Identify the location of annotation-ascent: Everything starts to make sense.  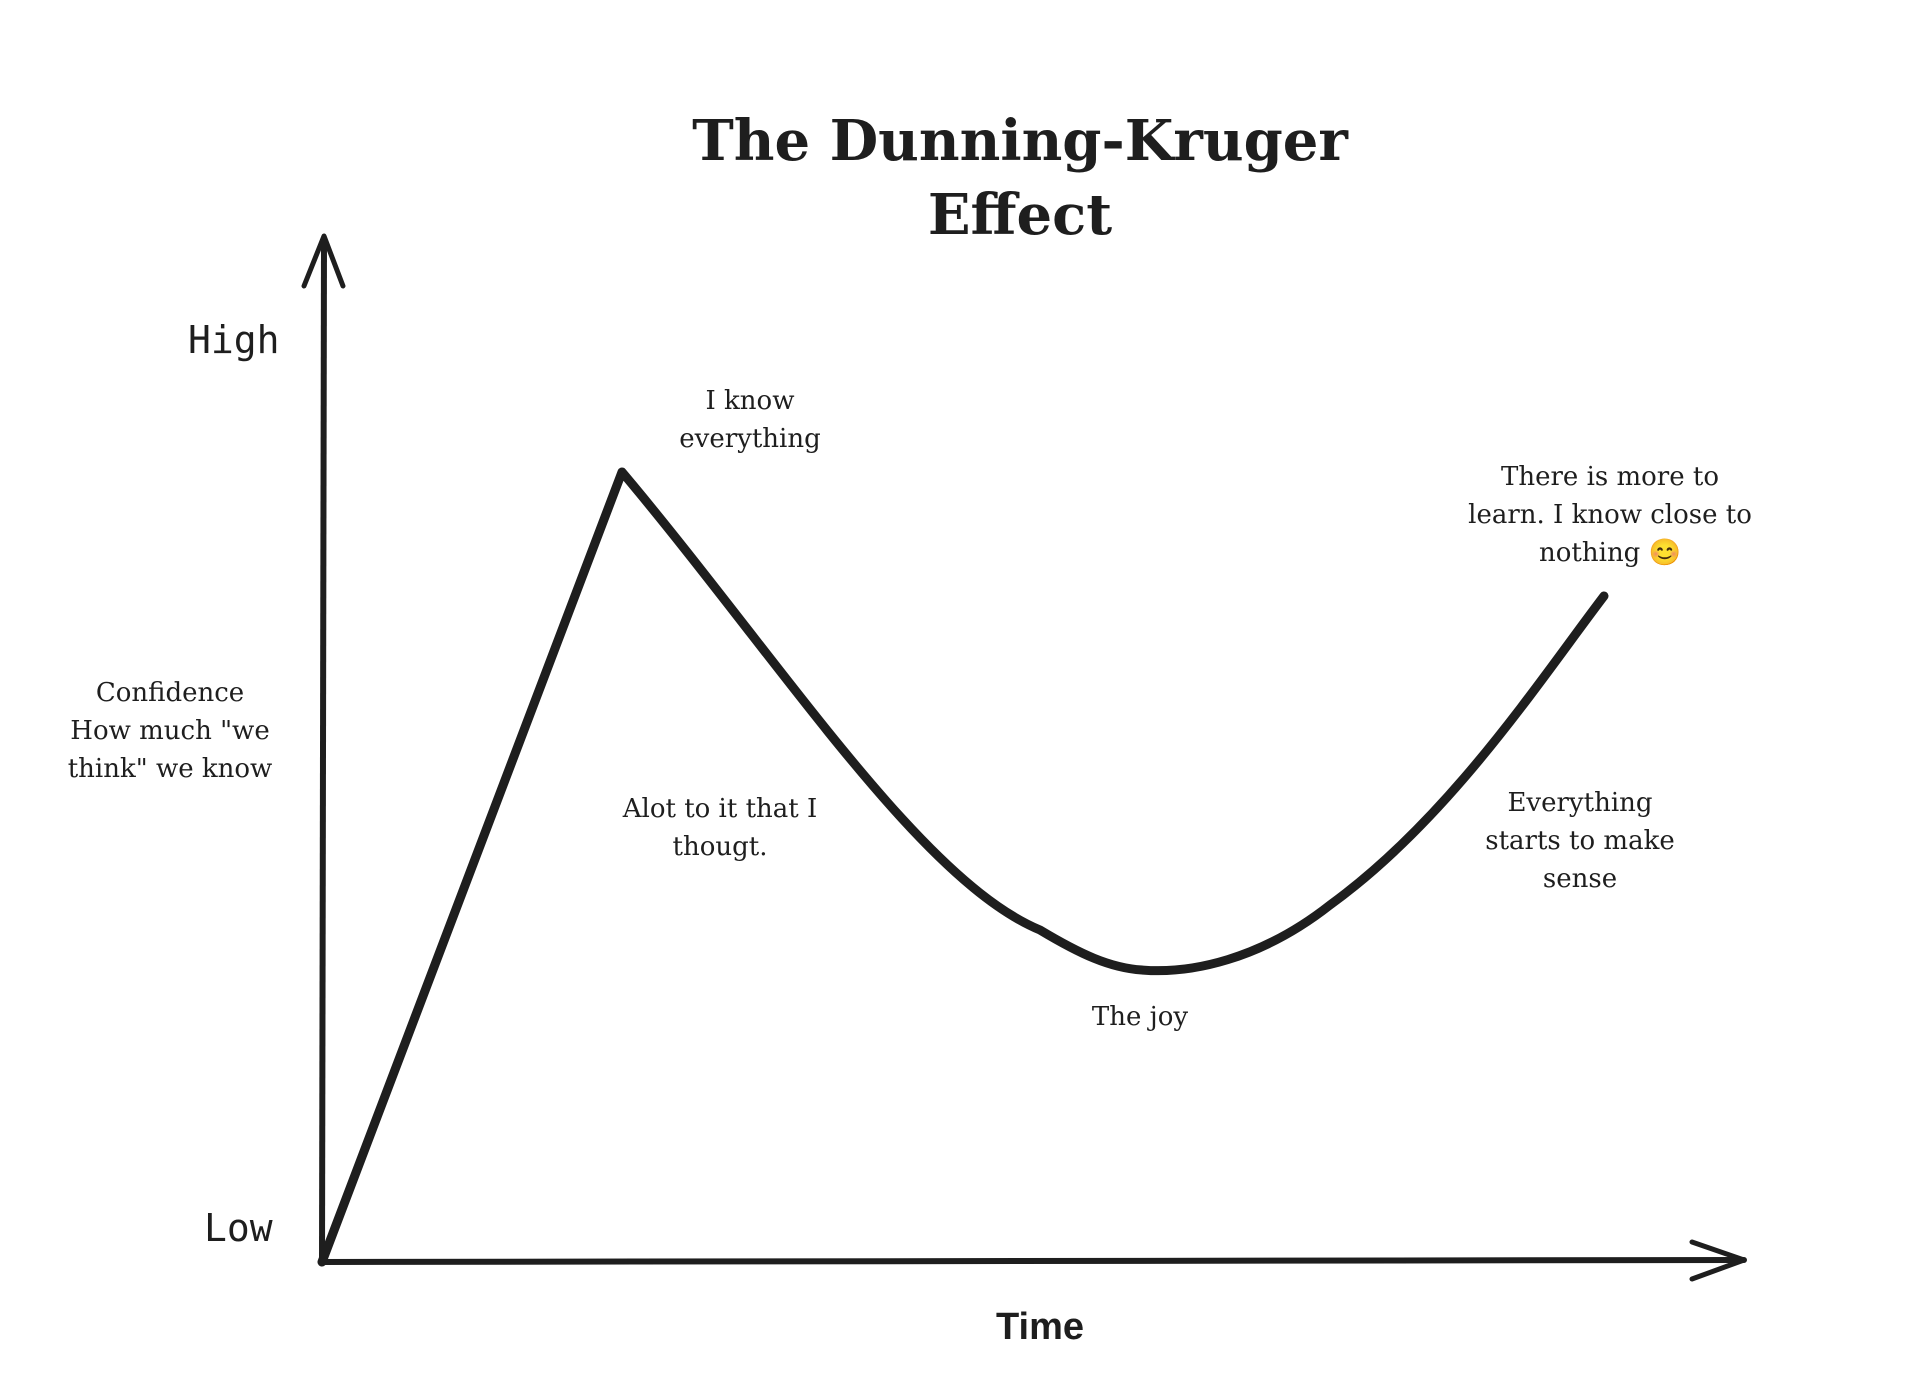
(1580, 841).